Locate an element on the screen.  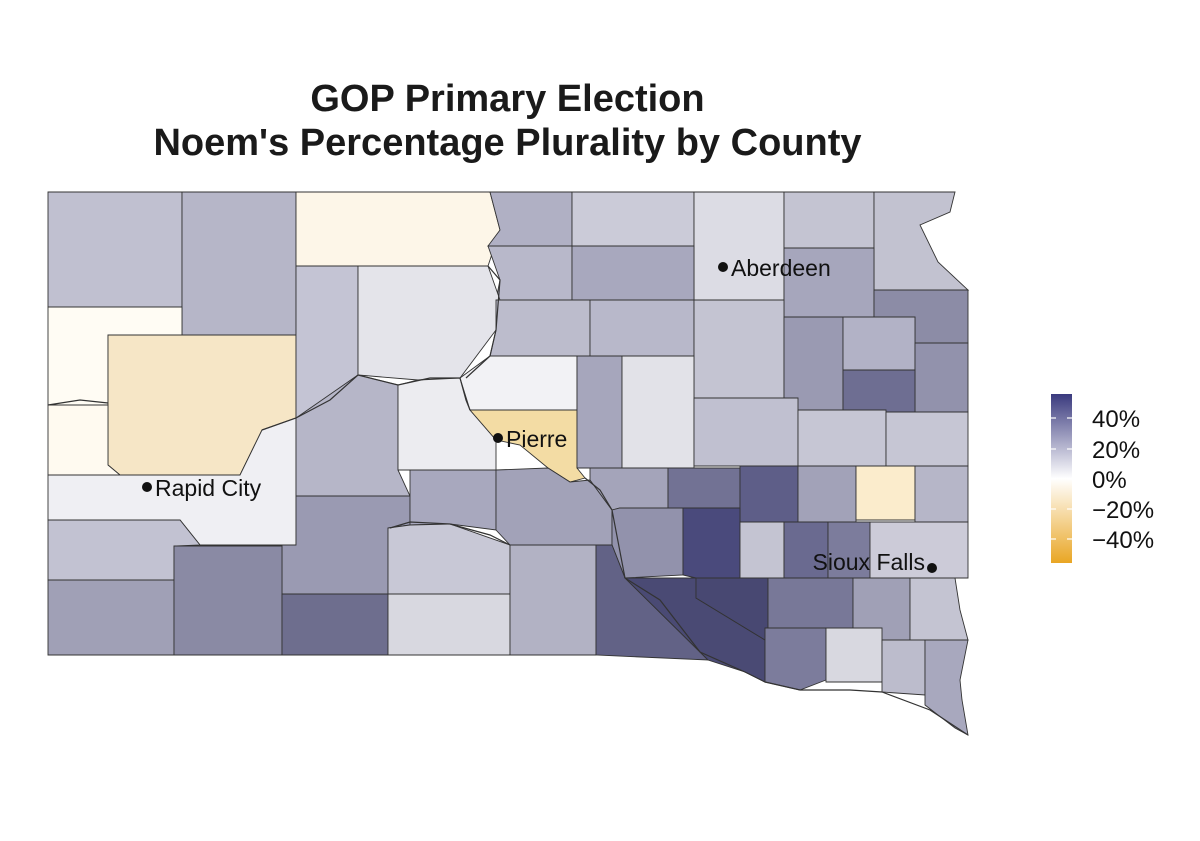
pierre-marker is located at coordinates (498, 438).